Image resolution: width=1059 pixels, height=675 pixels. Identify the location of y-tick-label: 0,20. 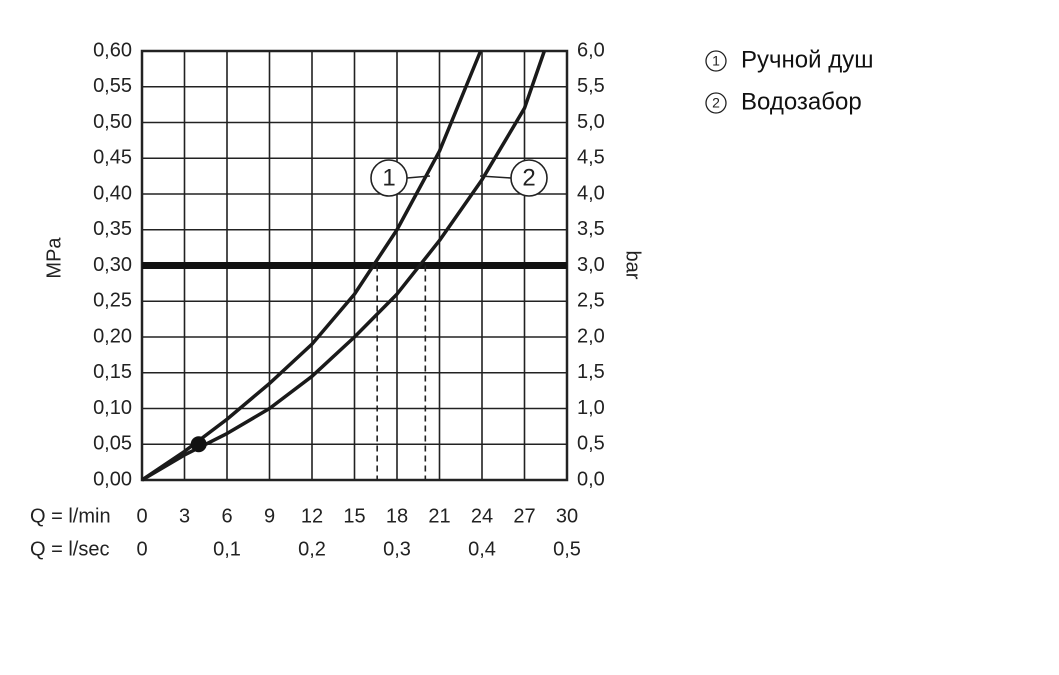
(112, 336).